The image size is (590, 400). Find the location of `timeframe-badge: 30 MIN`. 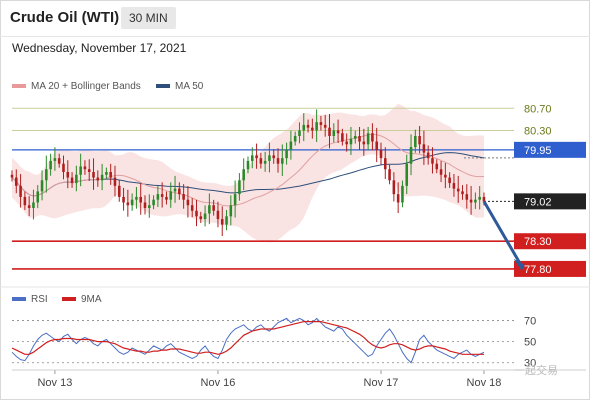

timeframe-badge: 30 MIN is located at coordinates (148, 18).